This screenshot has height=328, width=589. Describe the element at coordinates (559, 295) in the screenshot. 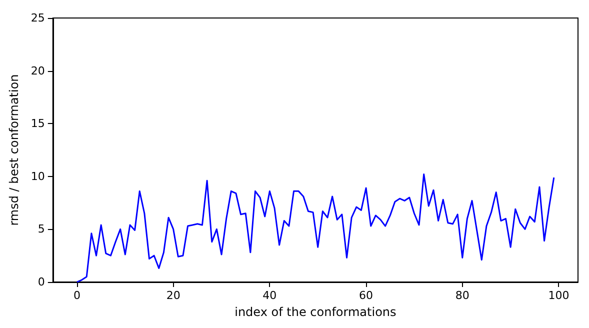

I see `x-tick-label: 100` at that location.